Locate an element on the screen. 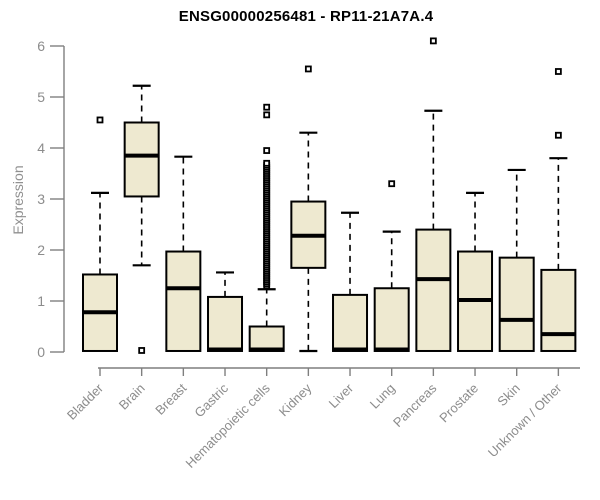 Image resolution: width=600 pixels, height=500 pixels. boxplot-gastric is located at coordinates (225, 311).